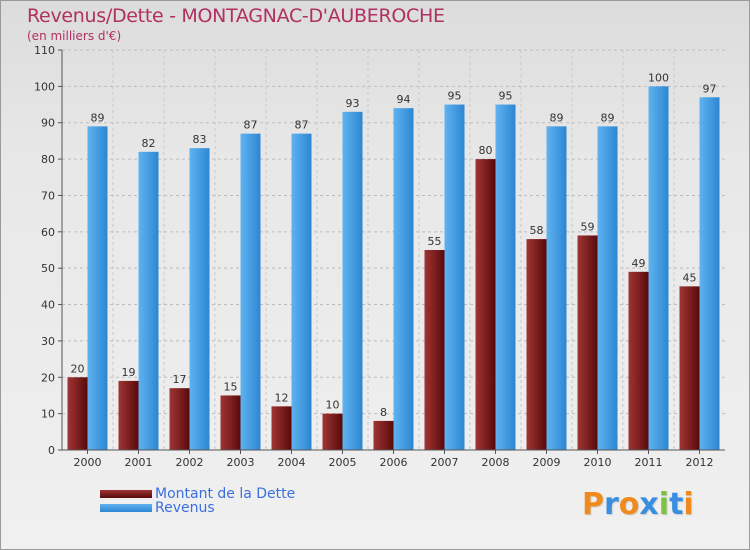 This screenshot has width=750, height=550. I want to click on data-label-revenus-2008: 95, so click(506, 96).